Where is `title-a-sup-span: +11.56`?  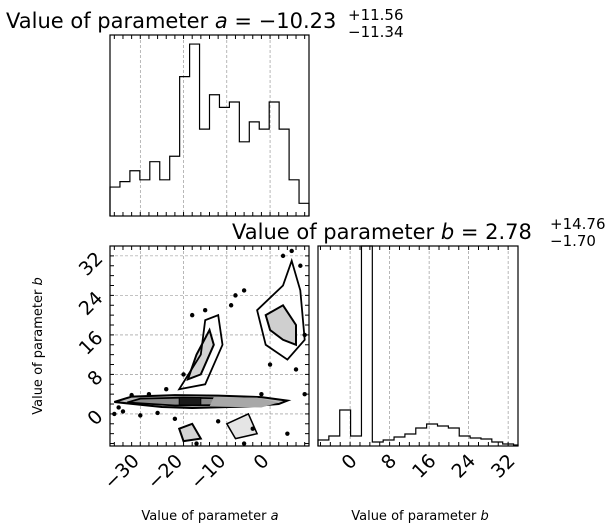
title-a-sup-span: +11.56 is located at coordinates (376, 15).